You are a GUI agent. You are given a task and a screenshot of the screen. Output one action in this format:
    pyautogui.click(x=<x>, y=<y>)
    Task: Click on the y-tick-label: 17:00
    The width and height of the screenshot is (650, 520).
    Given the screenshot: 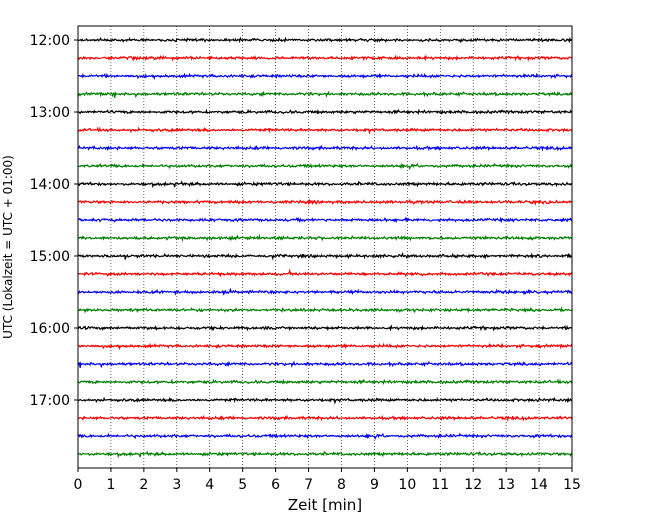 What is the action you would take?
    pyautogui.click(x=50, y=401)
    